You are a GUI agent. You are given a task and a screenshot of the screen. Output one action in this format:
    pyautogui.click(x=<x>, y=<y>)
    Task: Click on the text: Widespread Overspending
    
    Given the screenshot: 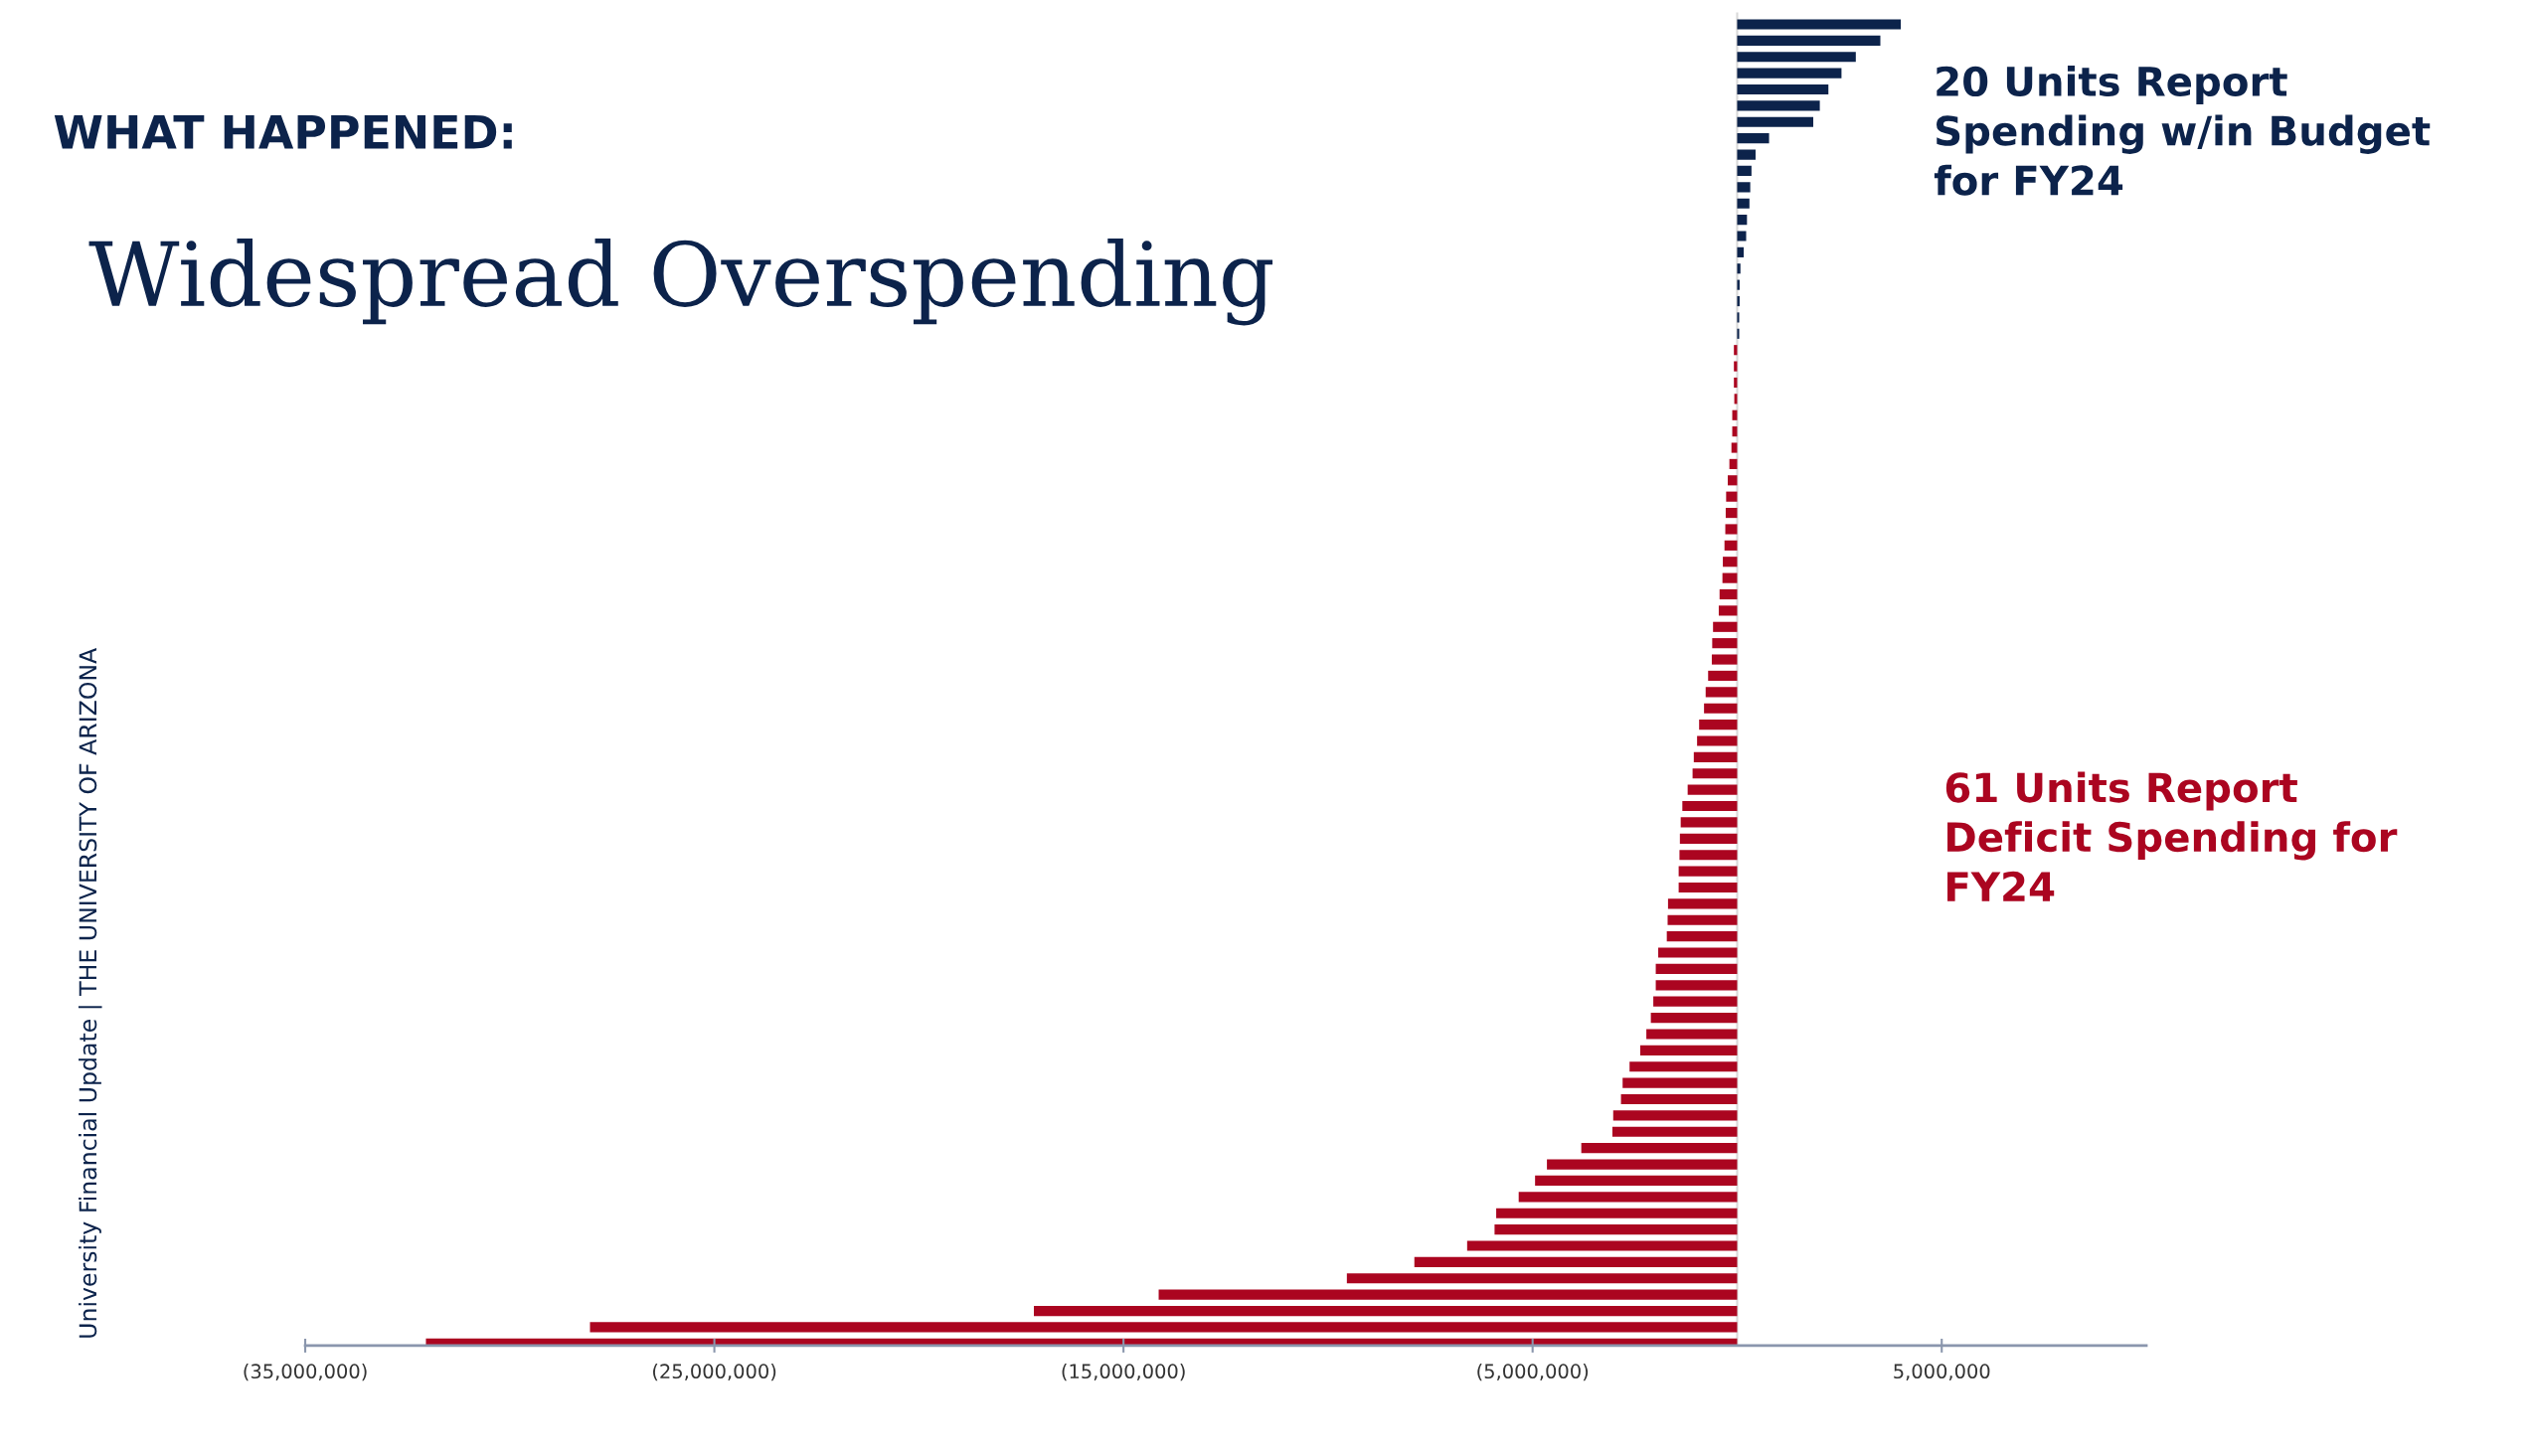 What is the action you would take?
    pyautogui.click(x=680, y=282)
    